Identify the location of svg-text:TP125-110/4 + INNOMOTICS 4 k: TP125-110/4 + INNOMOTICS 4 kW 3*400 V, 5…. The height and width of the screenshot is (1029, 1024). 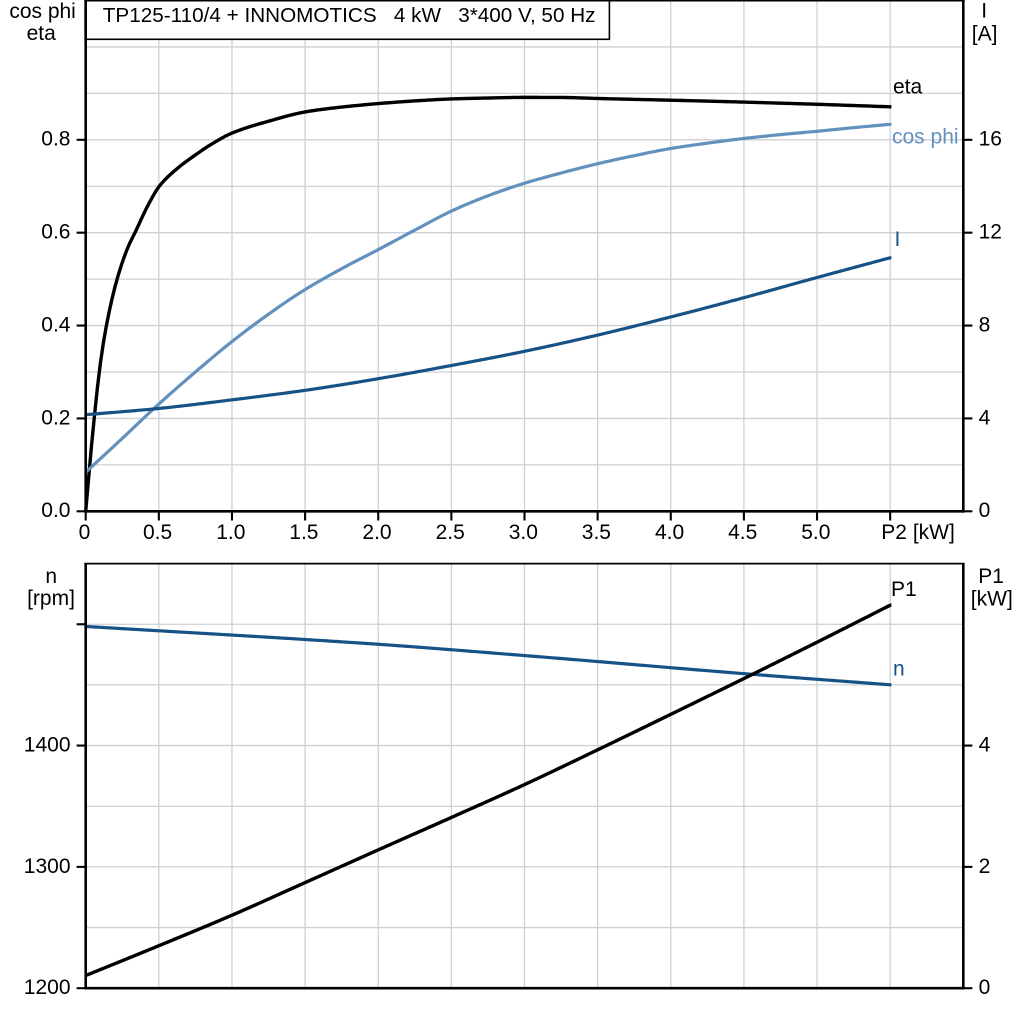
(349, 15).